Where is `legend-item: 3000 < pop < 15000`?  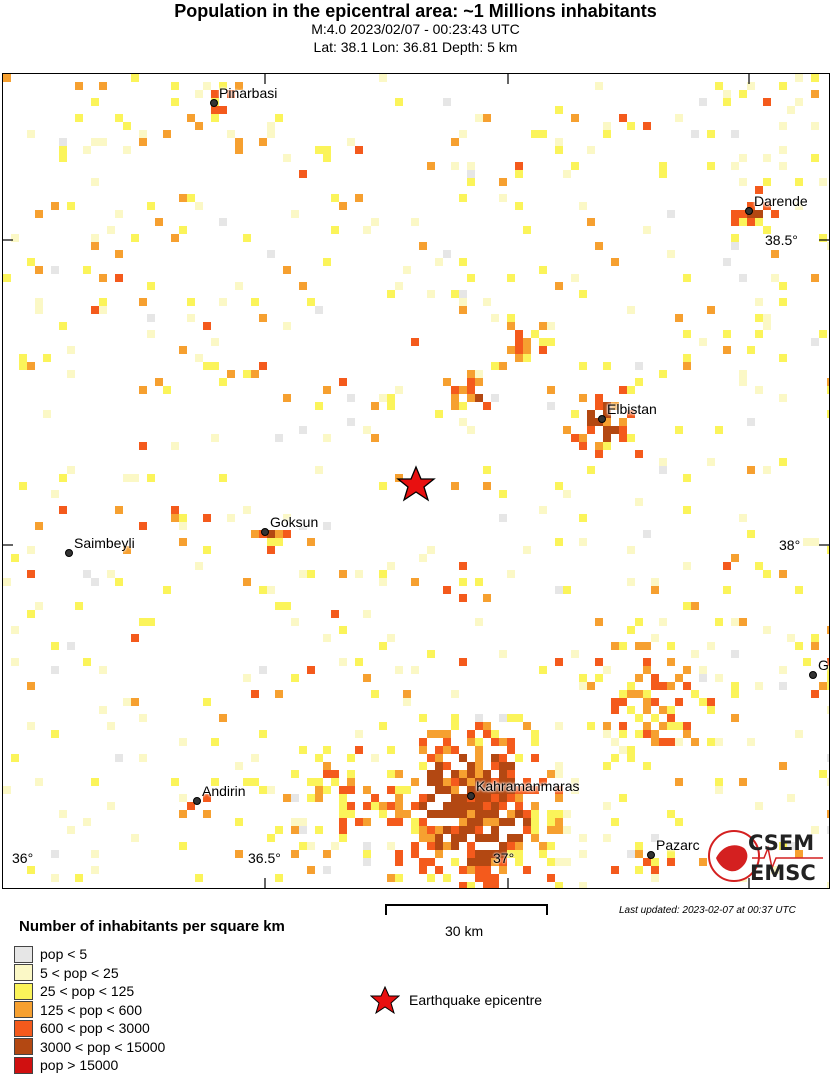 legend-item: 3000 < pop < 15000 is located at coordinates (89, 1047).